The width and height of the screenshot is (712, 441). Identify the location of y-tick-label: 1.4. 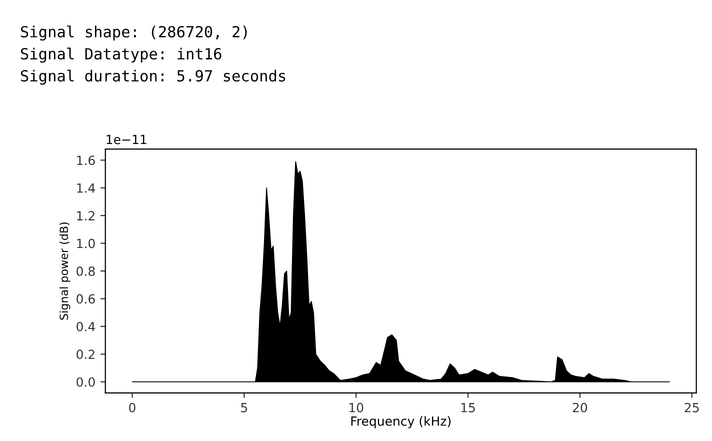
(86, 188).